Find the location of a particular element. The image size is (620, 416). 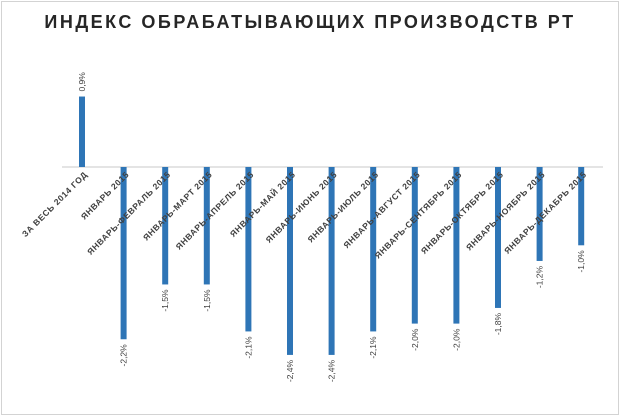

category-label: ЯНВАРЬ-ДЕКАБРЬ 2015 is located at coordinates (545, 212).